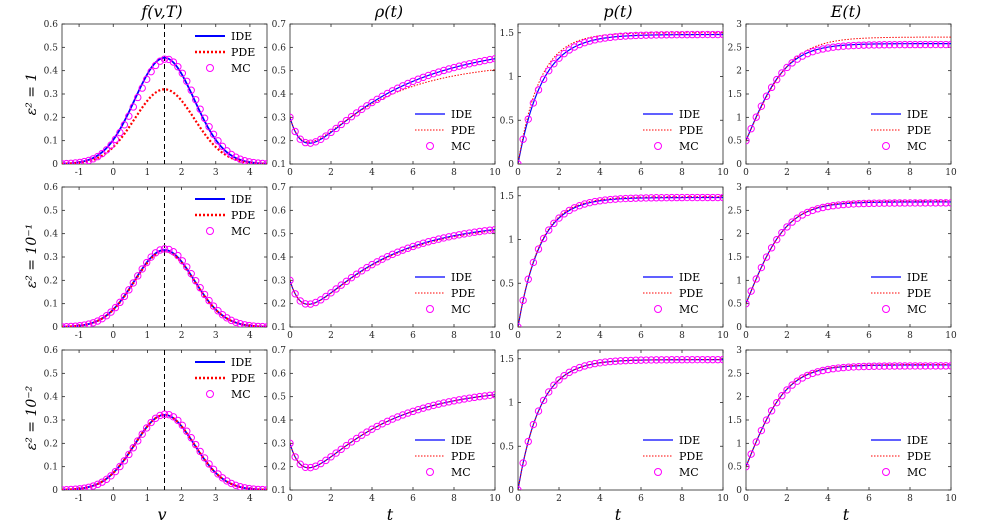  Describe the element at coordinates (279, 165) in the screenshot. I see `y-tick-label: 0.1` at that location.